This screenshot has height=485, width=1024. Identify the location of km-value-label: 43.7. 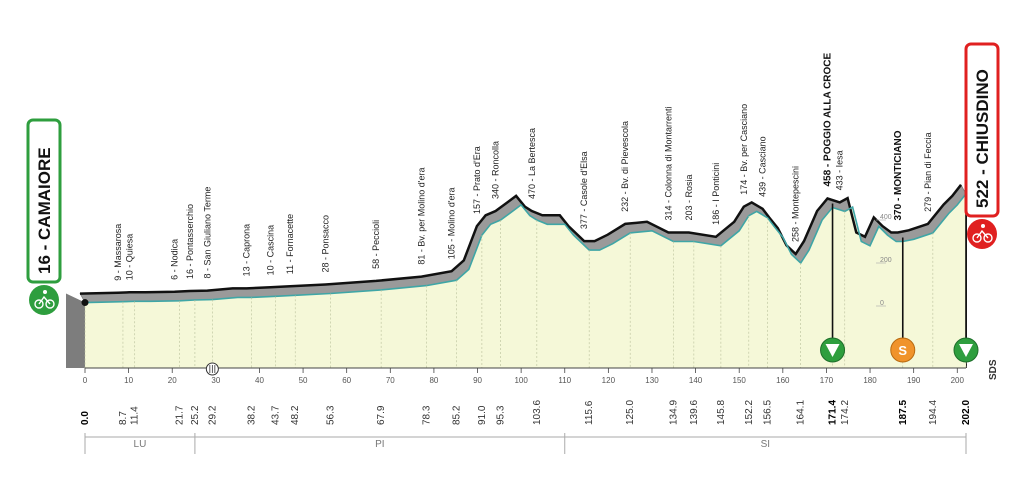
(276, 415).